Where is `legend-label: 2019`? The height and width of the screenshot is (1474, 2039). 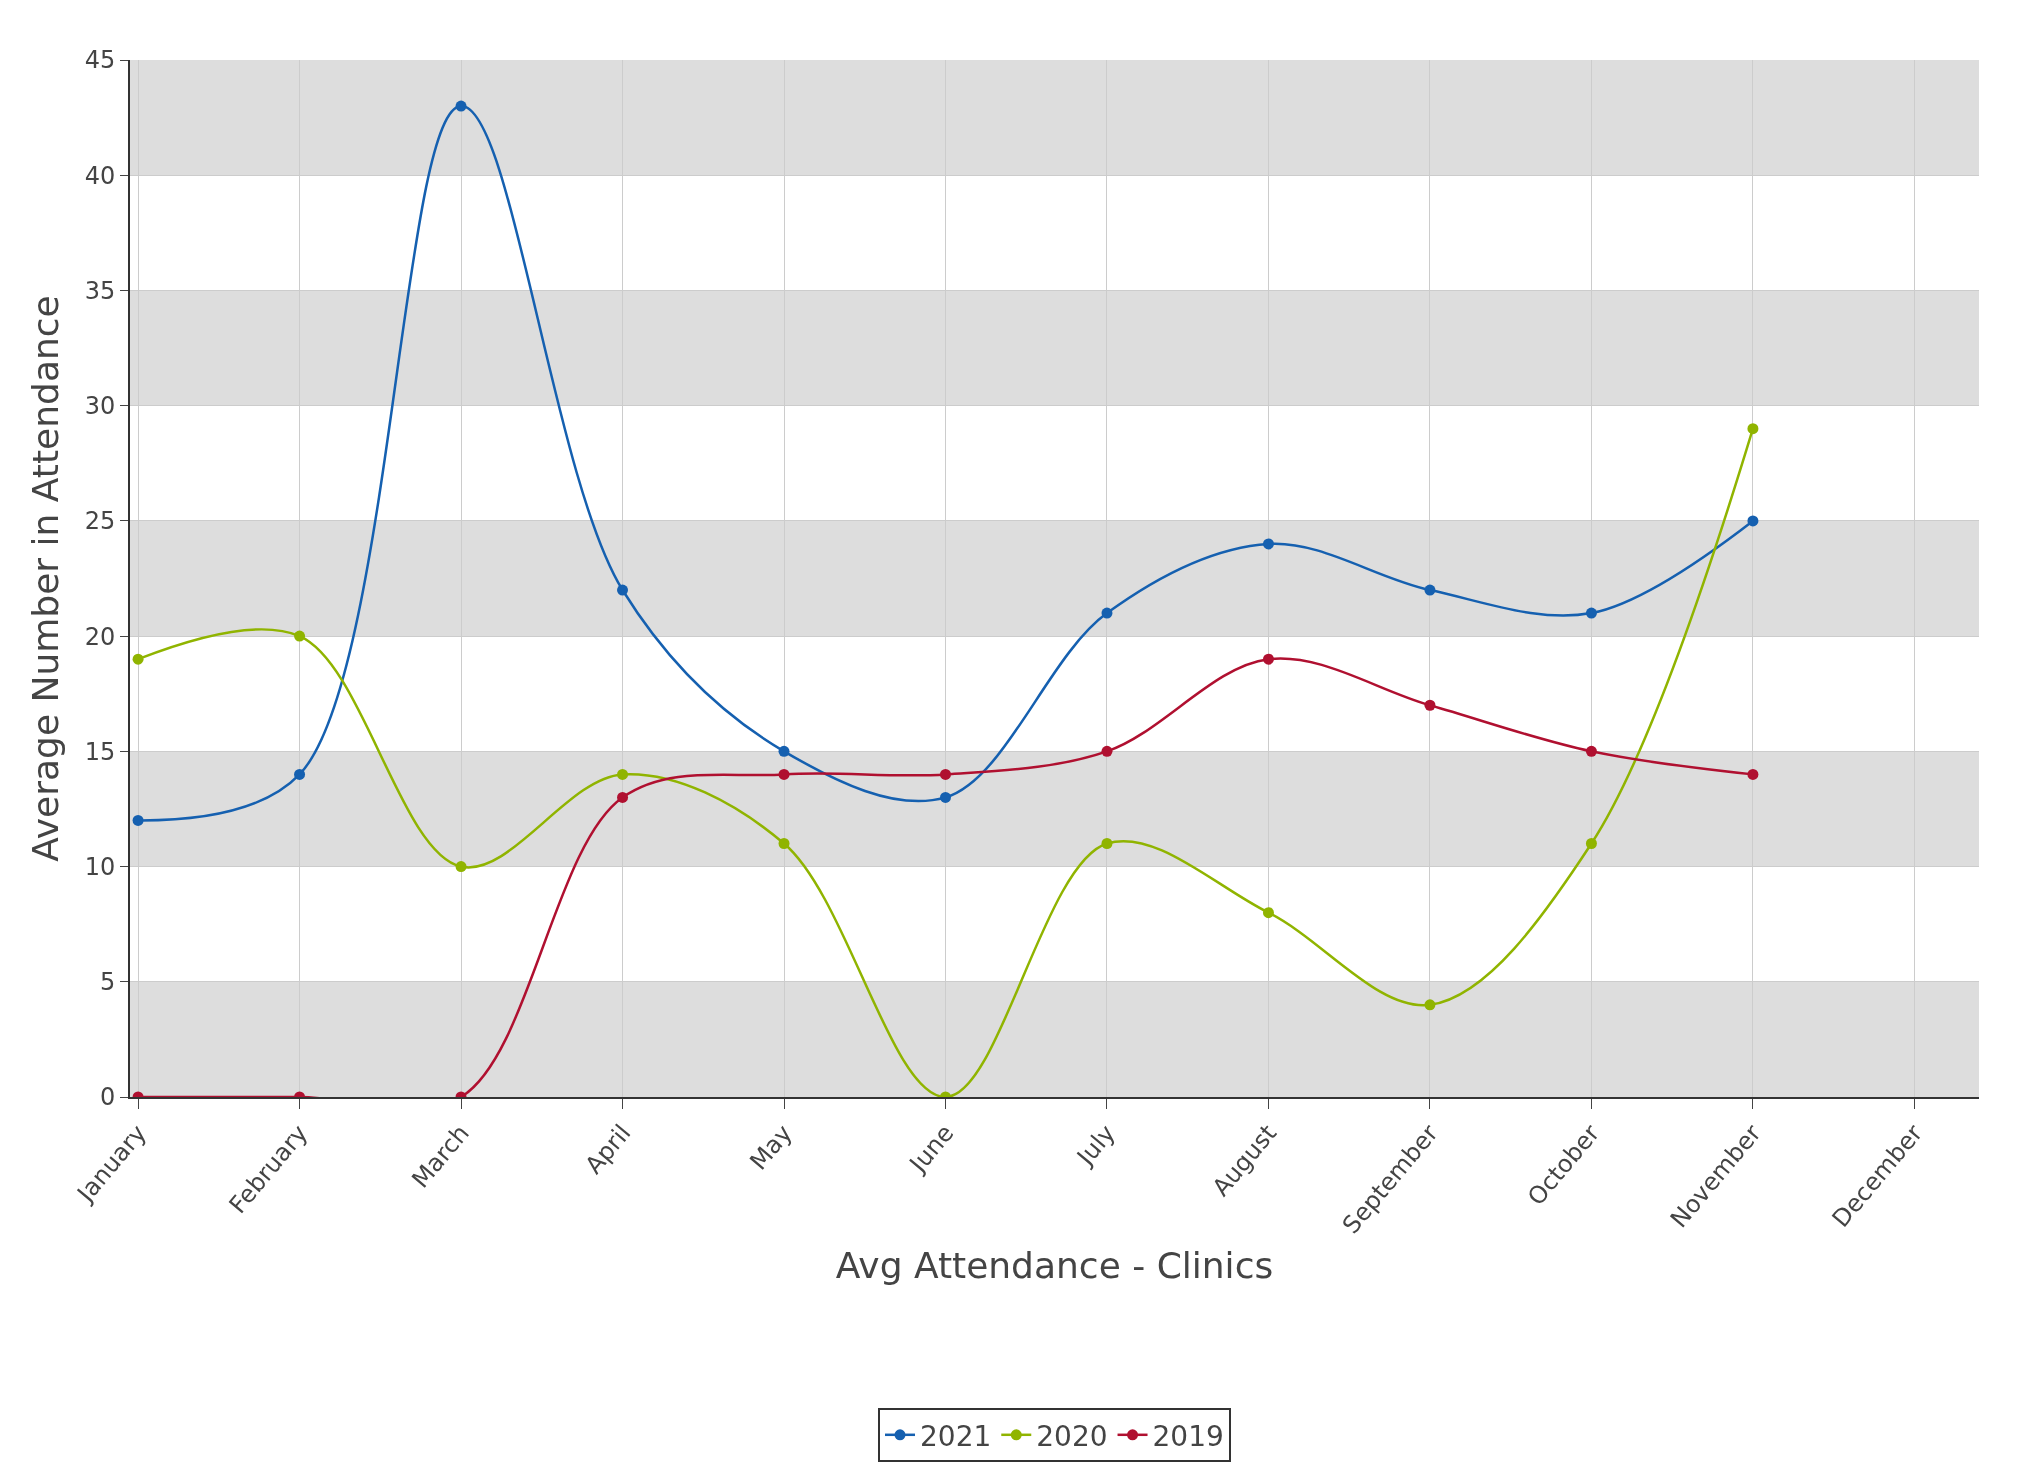 legend-label: 2019 is located at coordinates (1188, 1436).